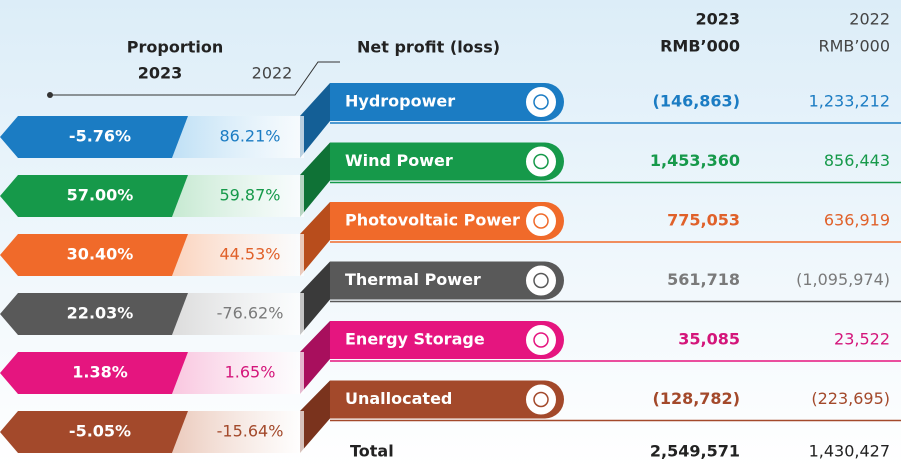 Image resolution: width=901 pixels, height=468 pixels. What do you see at coordinates (372, 451) in the screenshot?
I see `total-label: Total` at bounding box center [372, 451].